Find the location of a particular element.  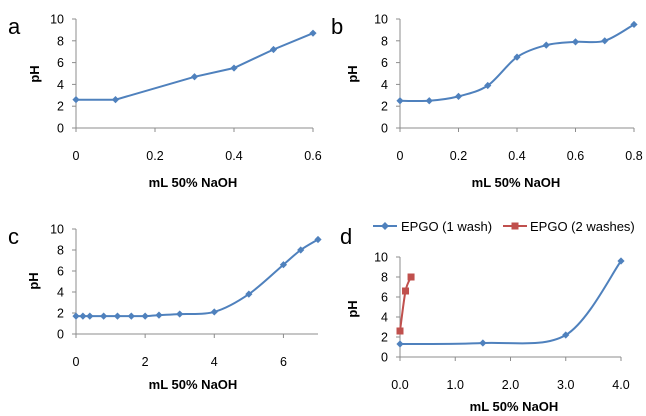

panel-letter-c: c is located at coordinates (13, 236).